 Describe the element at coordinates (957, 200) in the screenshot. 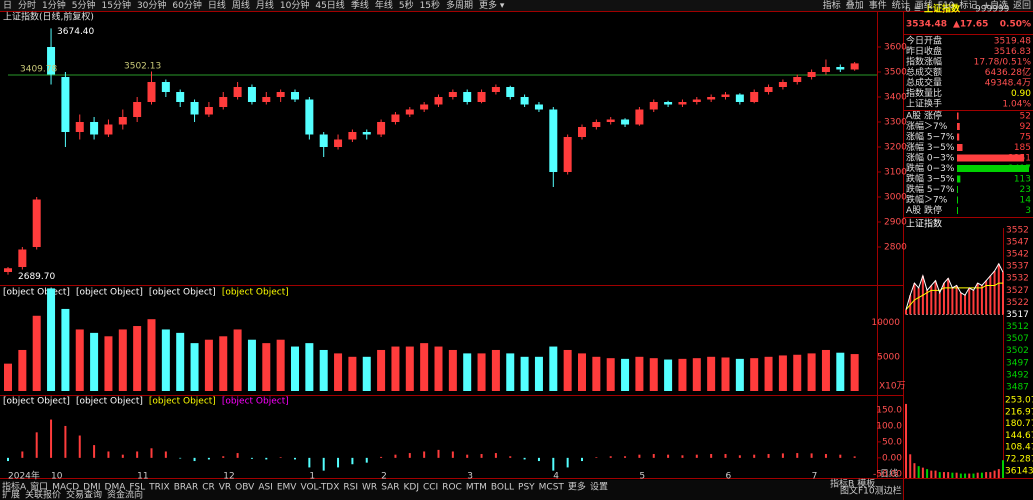

I see `breadth-bar` at that location.